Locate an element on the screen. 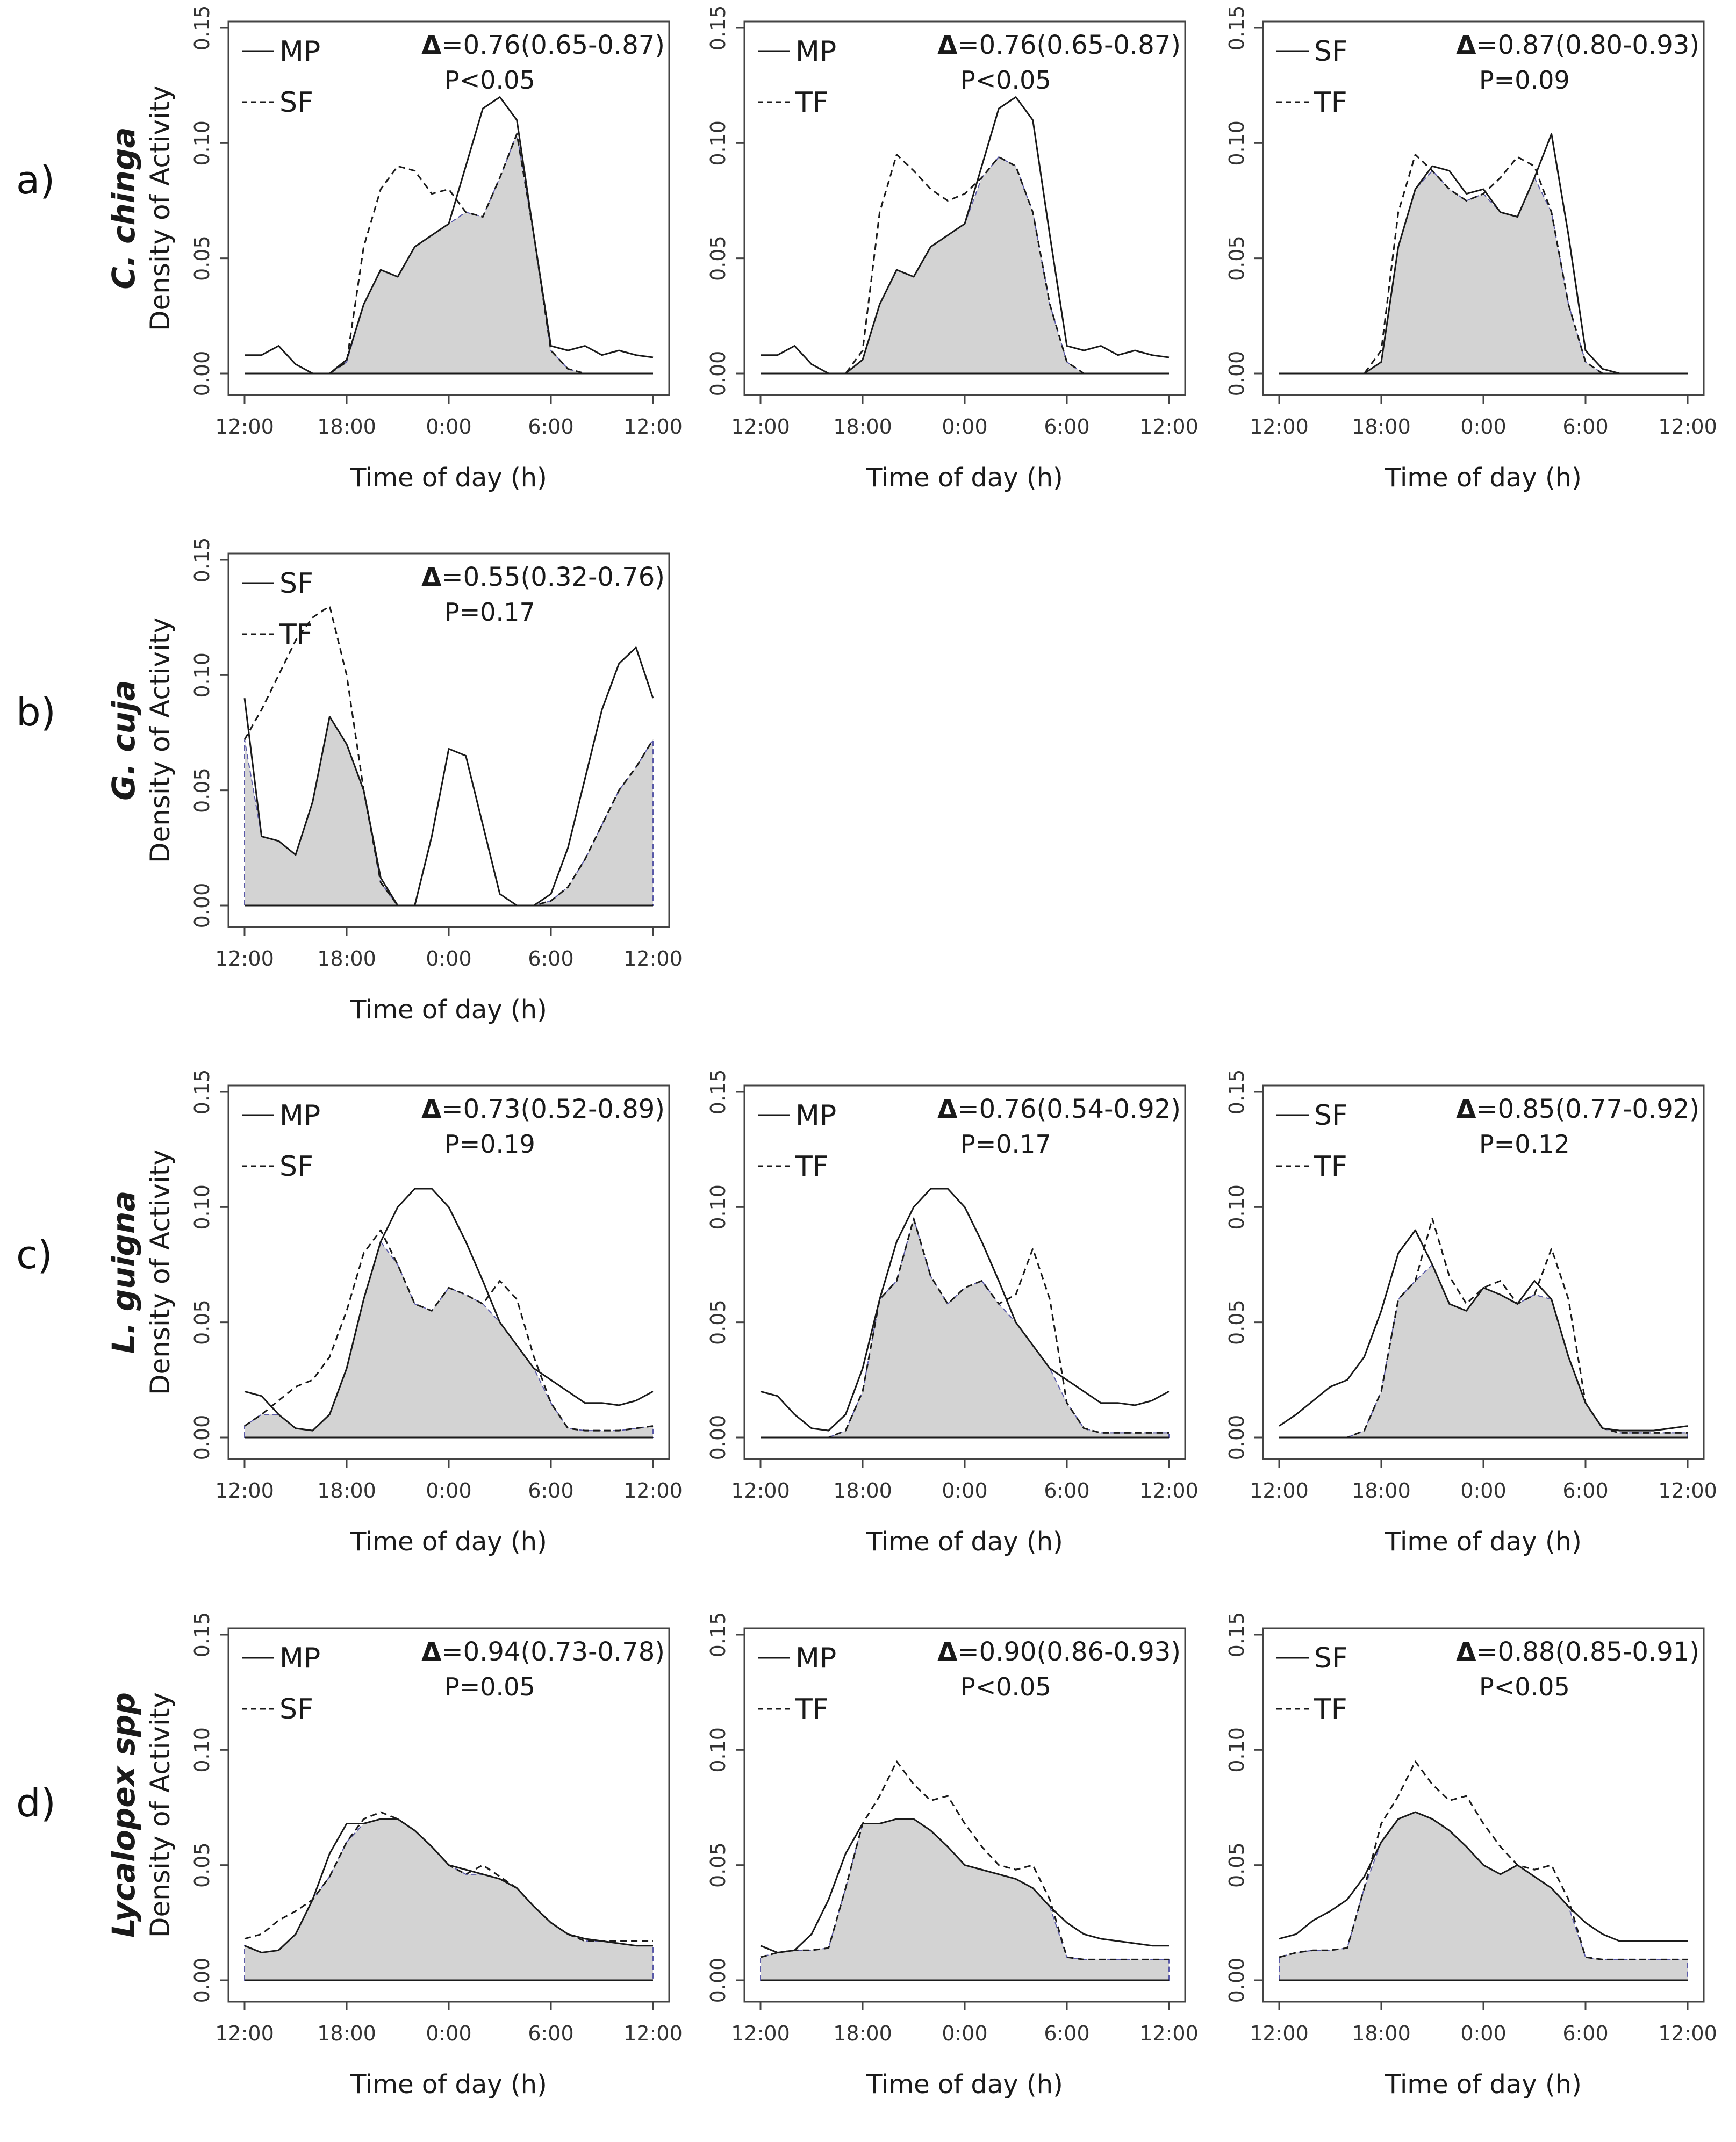 The image size is (1736, 2142). p-value: P=0.17 is located at coordinates (1005, 1145).